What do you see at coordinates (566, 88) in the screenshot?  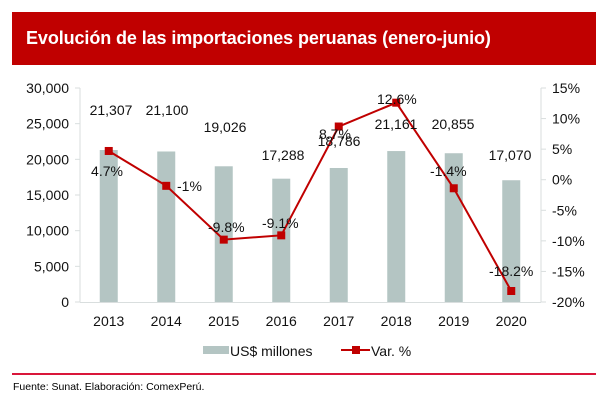 I see `right-axis-tick-label: 15%` at bounding box center [566, 88].